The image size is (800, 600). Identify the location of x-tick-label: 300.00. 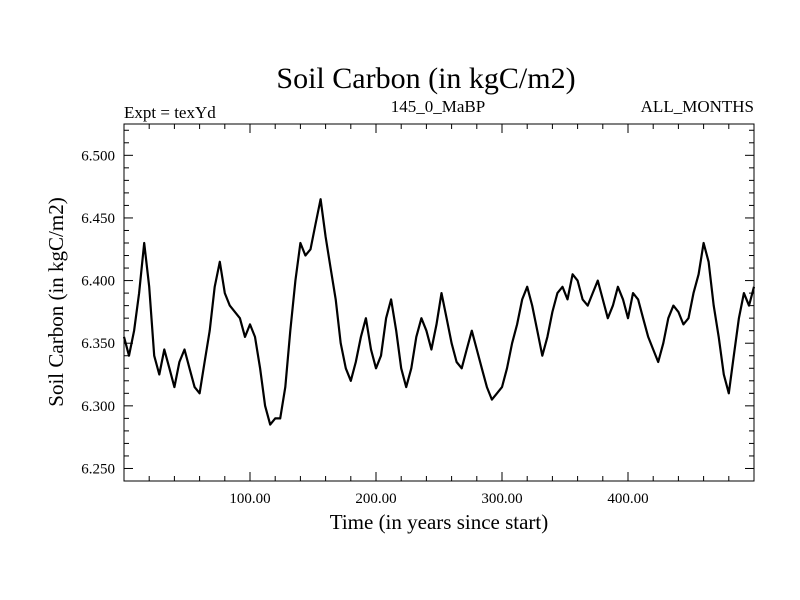
(501, 499).